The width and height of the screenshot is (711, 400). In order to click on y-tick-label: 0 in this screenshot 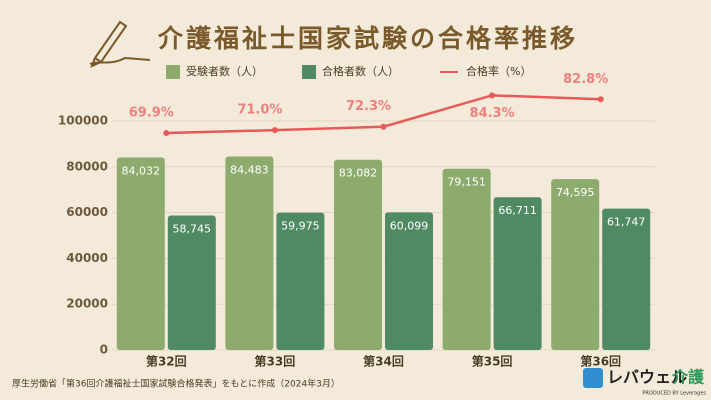, I will do `click(104, 350)`.